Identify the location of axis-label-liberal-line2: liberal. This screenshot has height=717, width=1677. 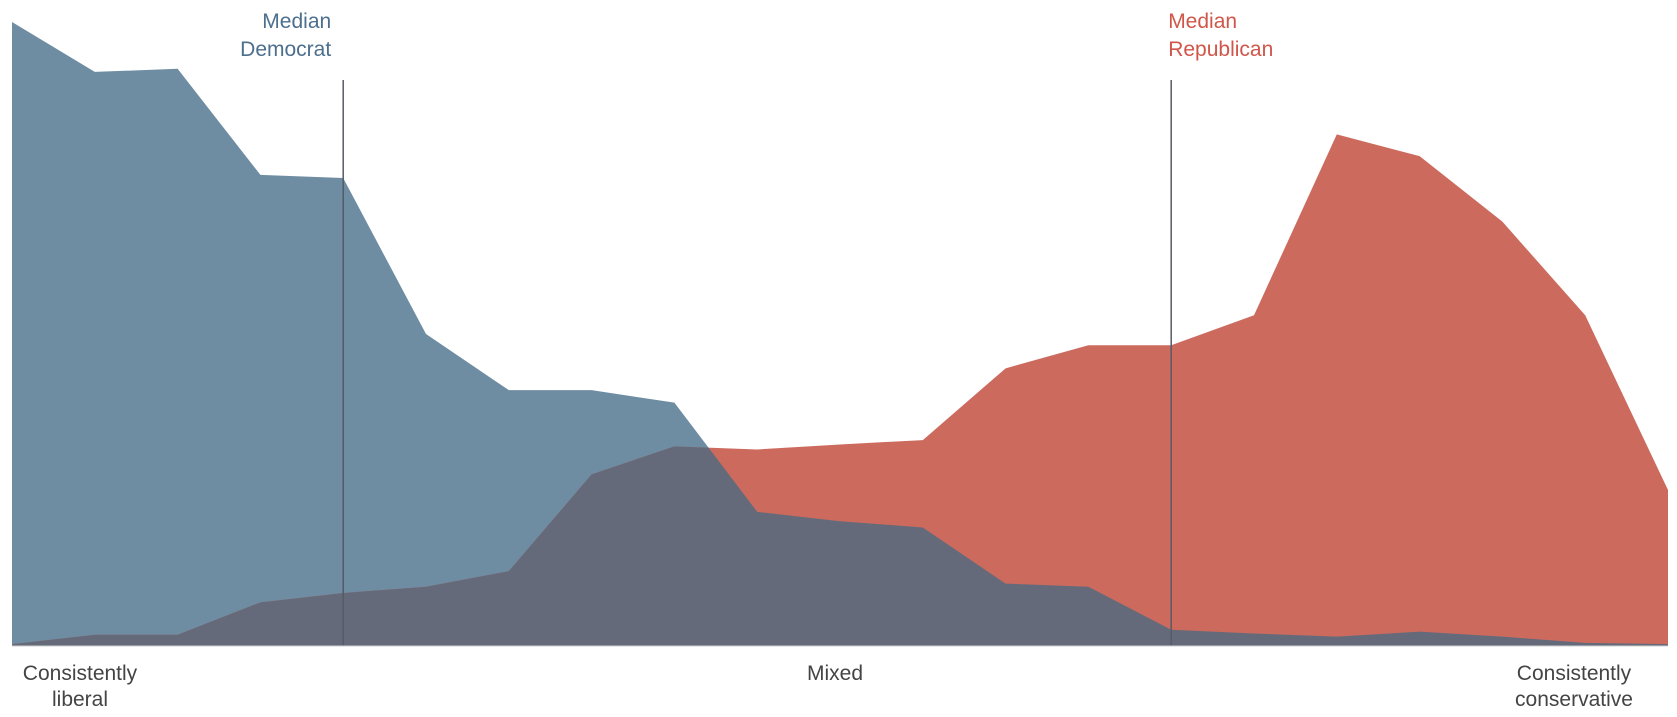
(80, 699).